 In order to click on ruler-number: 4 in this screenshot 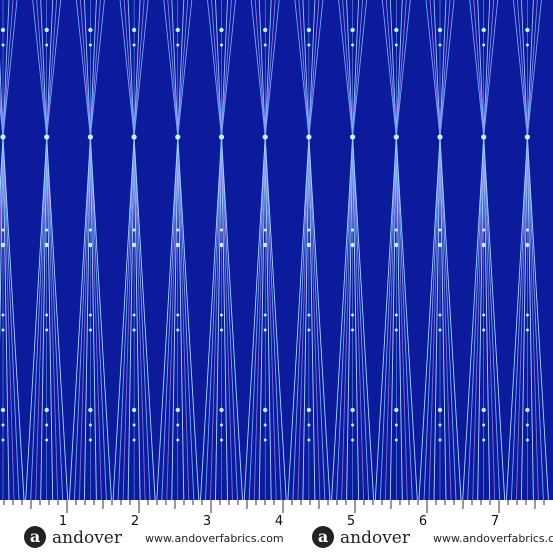, I will do `click(279, 521)`.